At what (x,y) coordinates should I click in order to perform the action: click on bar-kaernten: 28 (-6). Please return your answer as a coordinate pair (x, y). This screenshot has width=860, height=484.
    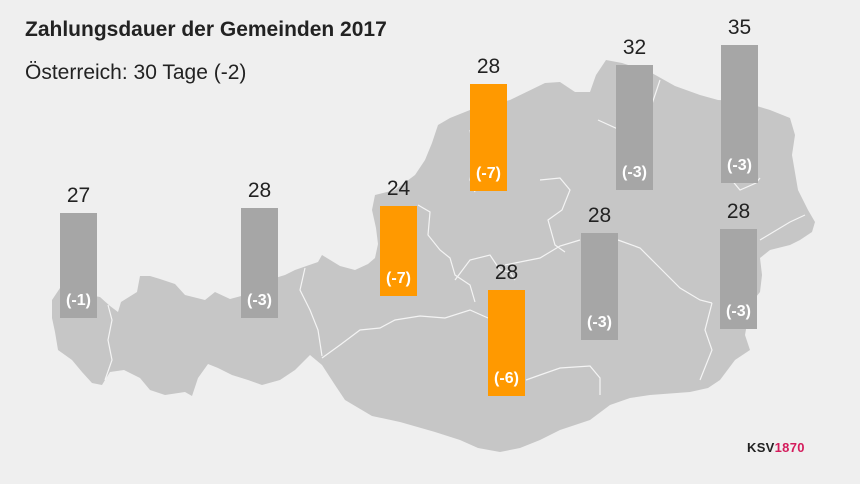
    Looking at the image, I should click on (506, 328).